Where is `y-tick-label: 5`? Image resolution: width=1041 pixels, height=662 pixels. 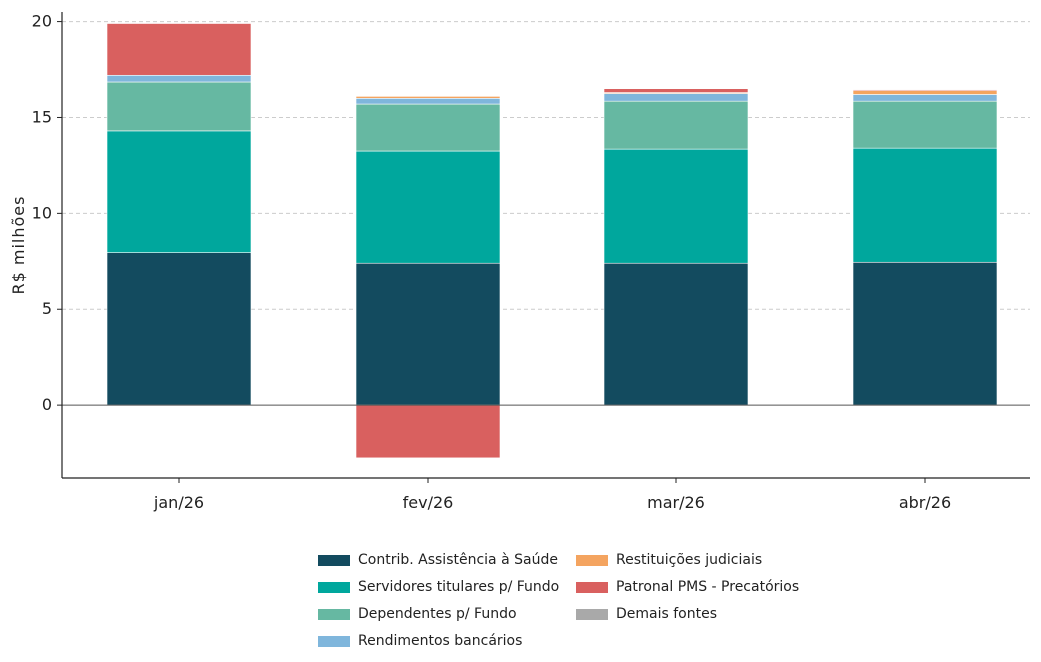 y-tick-label: 5 is located at coordinates (47, 308).